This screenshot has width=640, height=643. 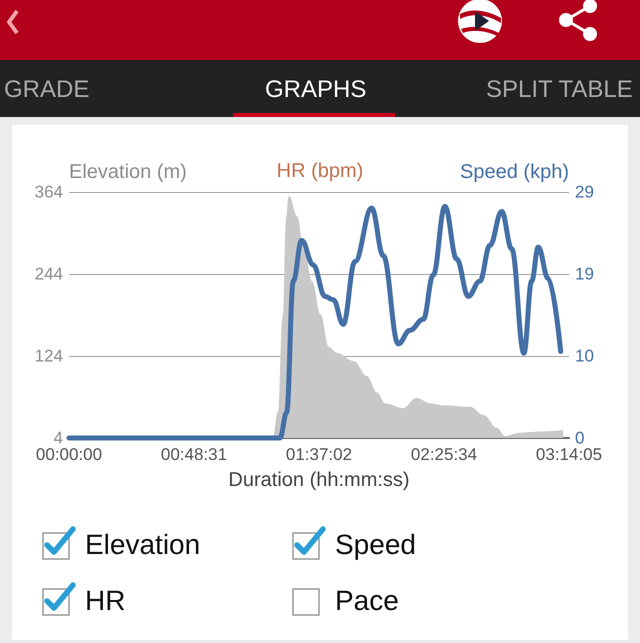 What do you see at coordinates (315, 90) in the screenshot?
I see `text: GRAPHS` at bounding box center [315, 90].